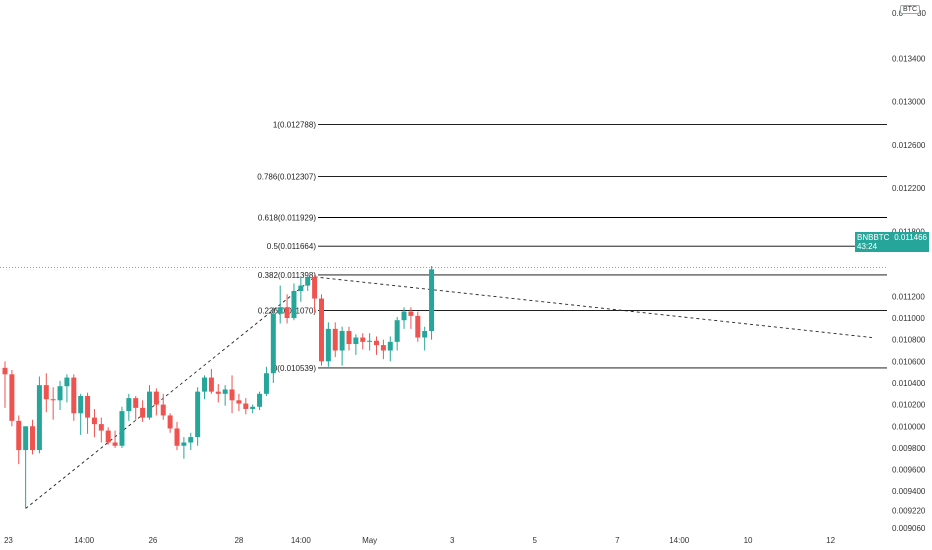 Image resolution: width=932 pixels, height=550 pixels. I want to click on time-tick-label: 5, so click(535, 540).